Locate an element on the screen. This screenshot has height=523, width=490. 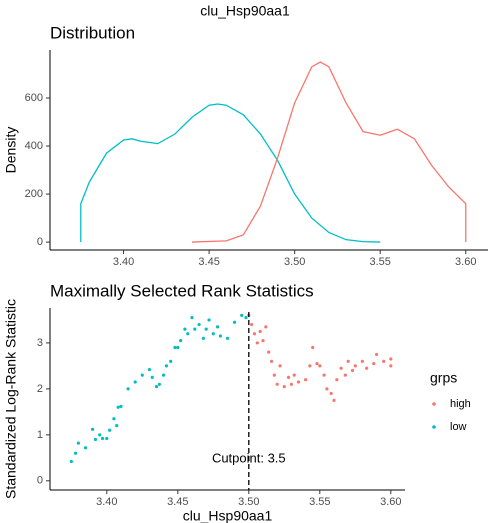
y-axis-label: Standardized Log-Rank Statistic is located at coordinates (11, 399).